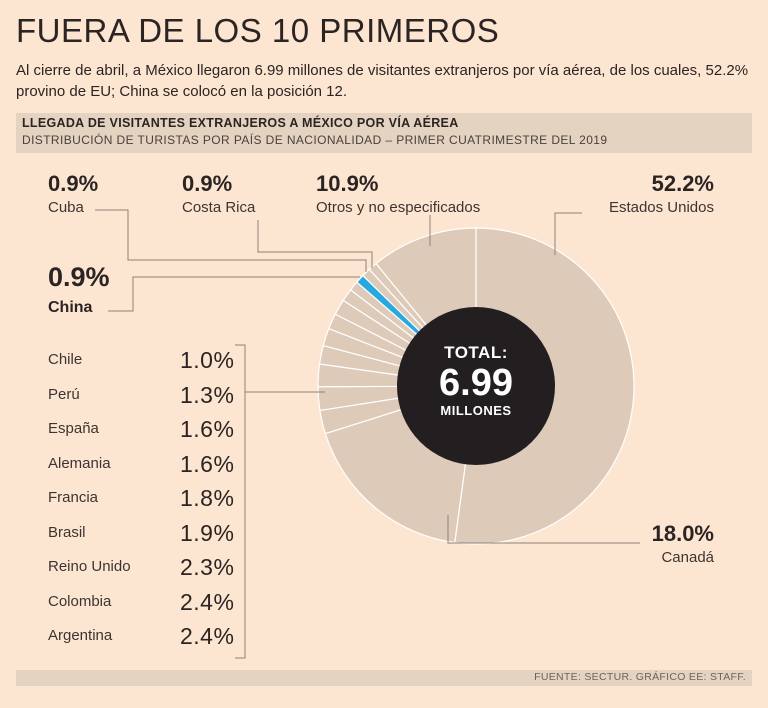  What do you see at coordinates (207, 464) in the screenshot?
I see `list-alemania-value: 1.6%` at bounding box center [207, 464].